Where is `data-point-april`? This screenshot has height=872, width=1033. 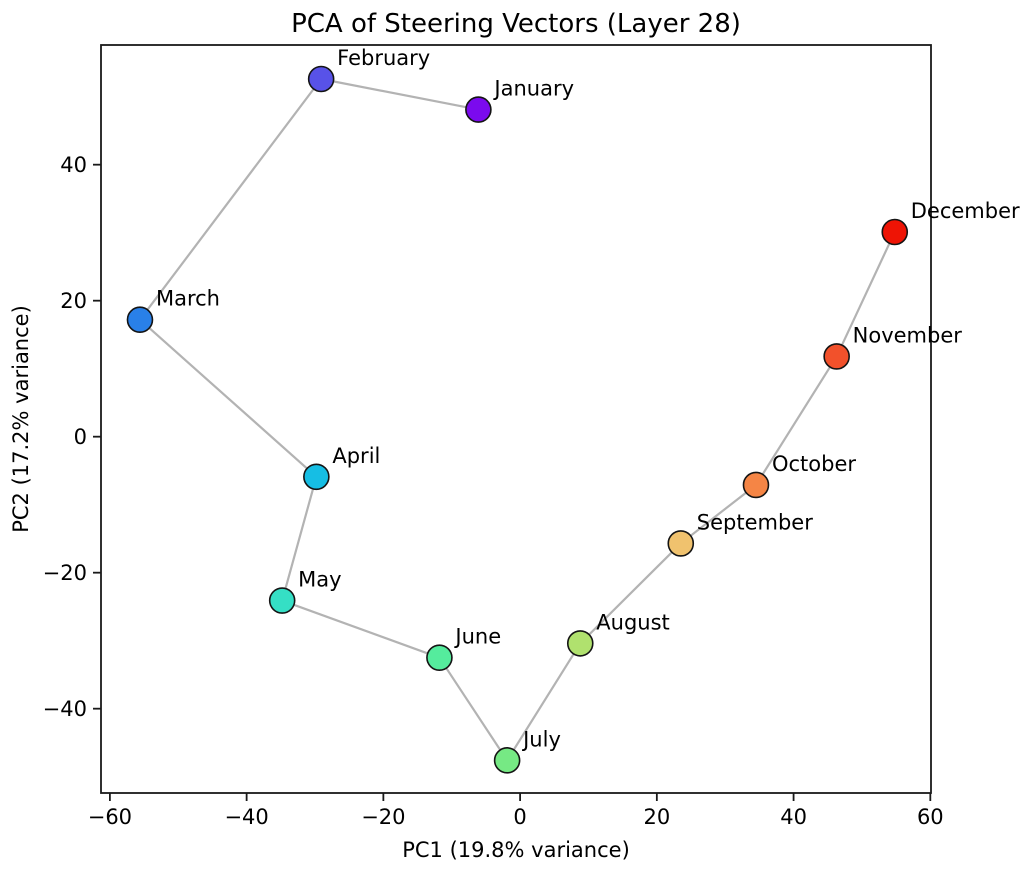
data-point-april is located at coordinates (316, 477).